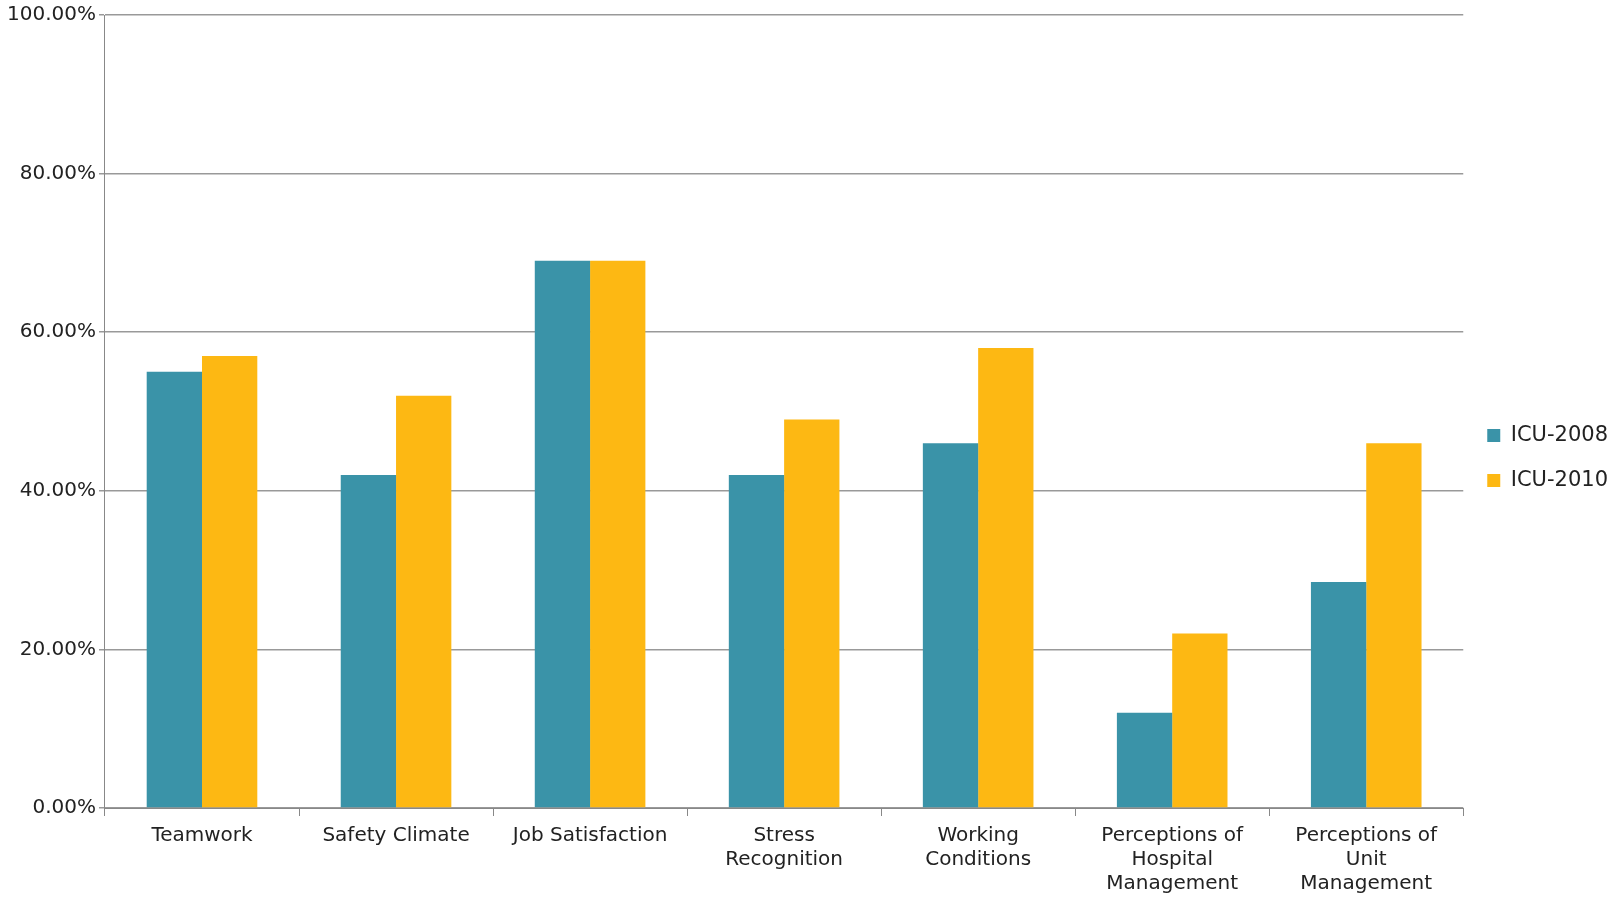 This screenshot has width=1624, height=908. What do you see at coordinates (57, 330) in the screenshot?
I see `y-tick-label: 60.00%` at bounding box center [57, 330].